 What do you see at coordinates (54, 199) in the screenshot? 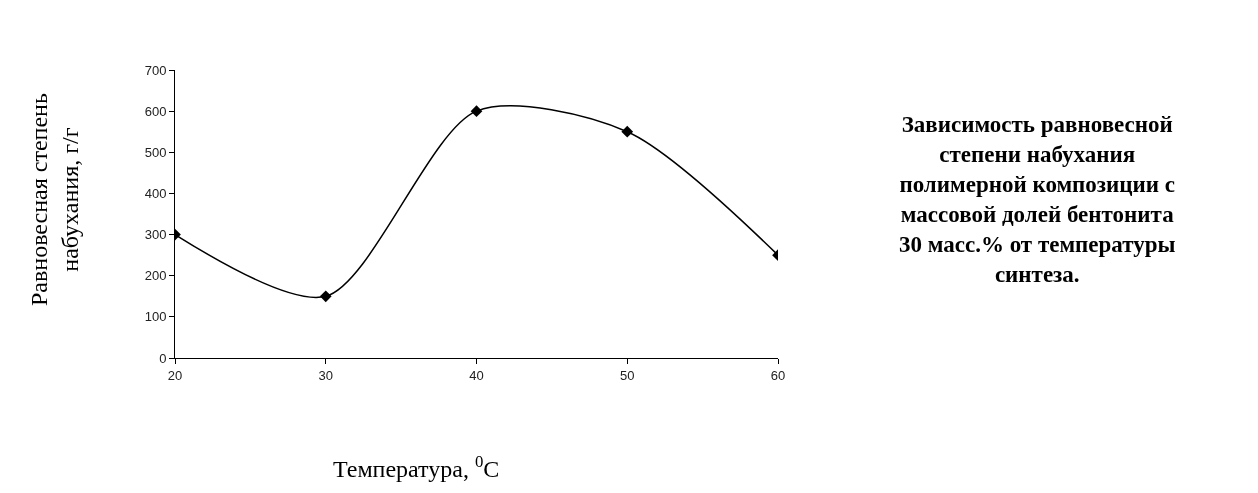
I see `y-axis-title: Равновесная степень набухания, г/г` at bounding box center [54, 199].